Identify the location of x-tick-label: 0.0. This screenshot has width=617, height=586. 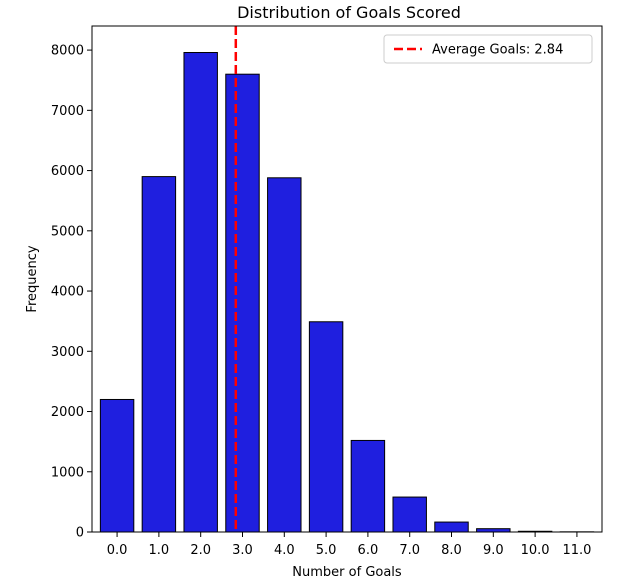
(117, 550).